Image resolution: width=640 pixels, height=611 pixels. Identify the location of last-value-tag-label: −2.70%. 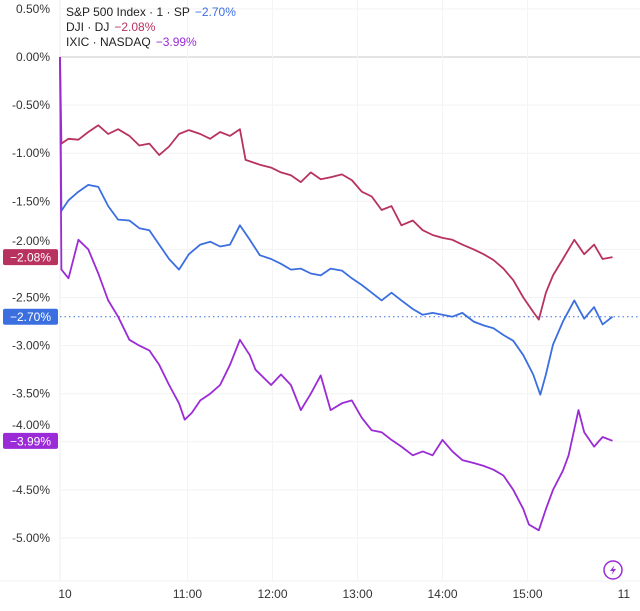
(30, 317).